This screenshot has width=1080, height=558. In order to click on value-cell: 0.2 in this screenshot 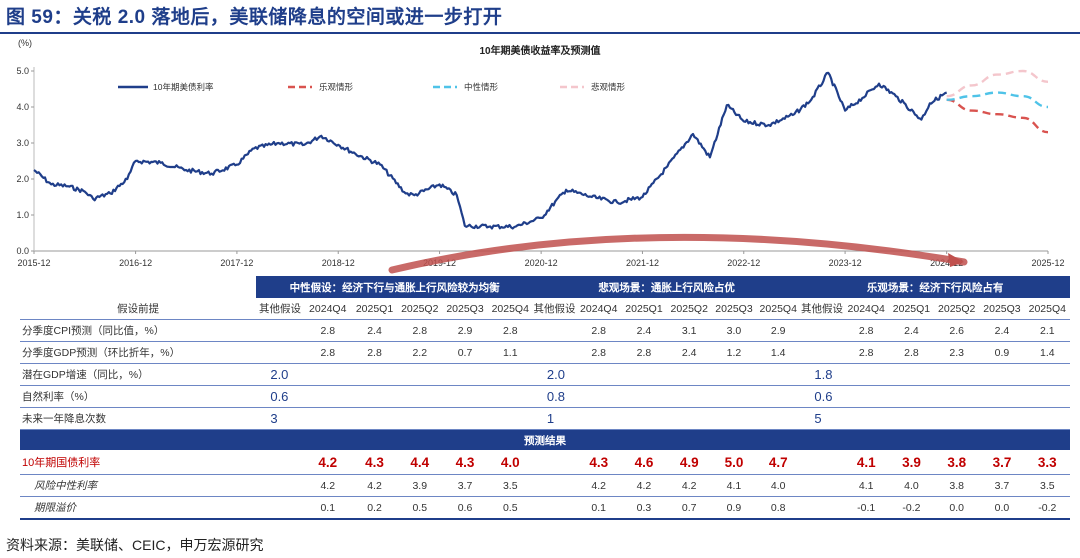, I will do `click(374, 508)`.